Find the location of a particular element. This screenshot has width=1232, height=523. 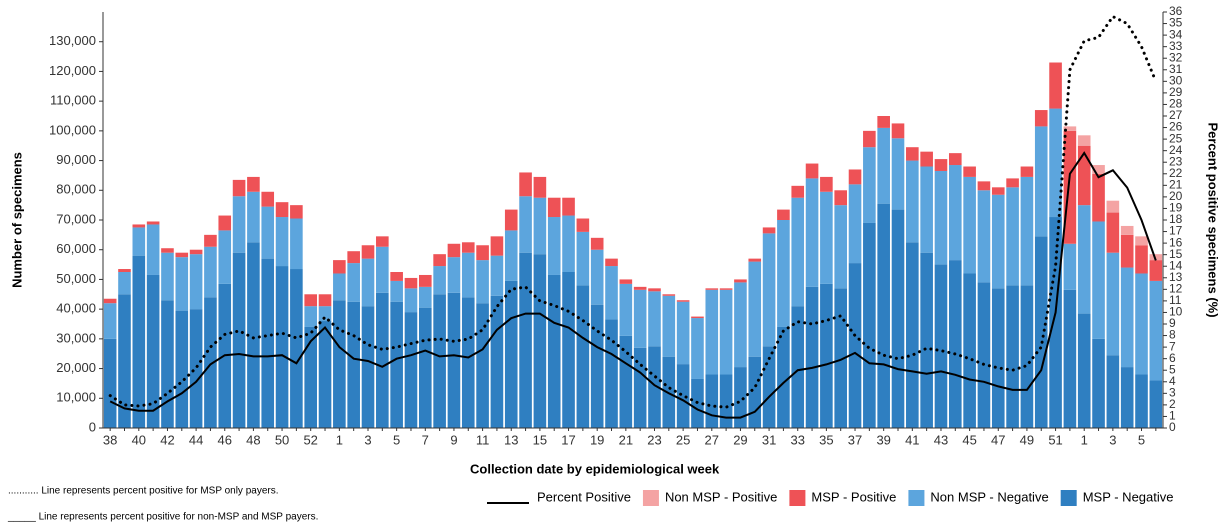

y2-tick-label: 23 is located at coordinates (1176, 161).